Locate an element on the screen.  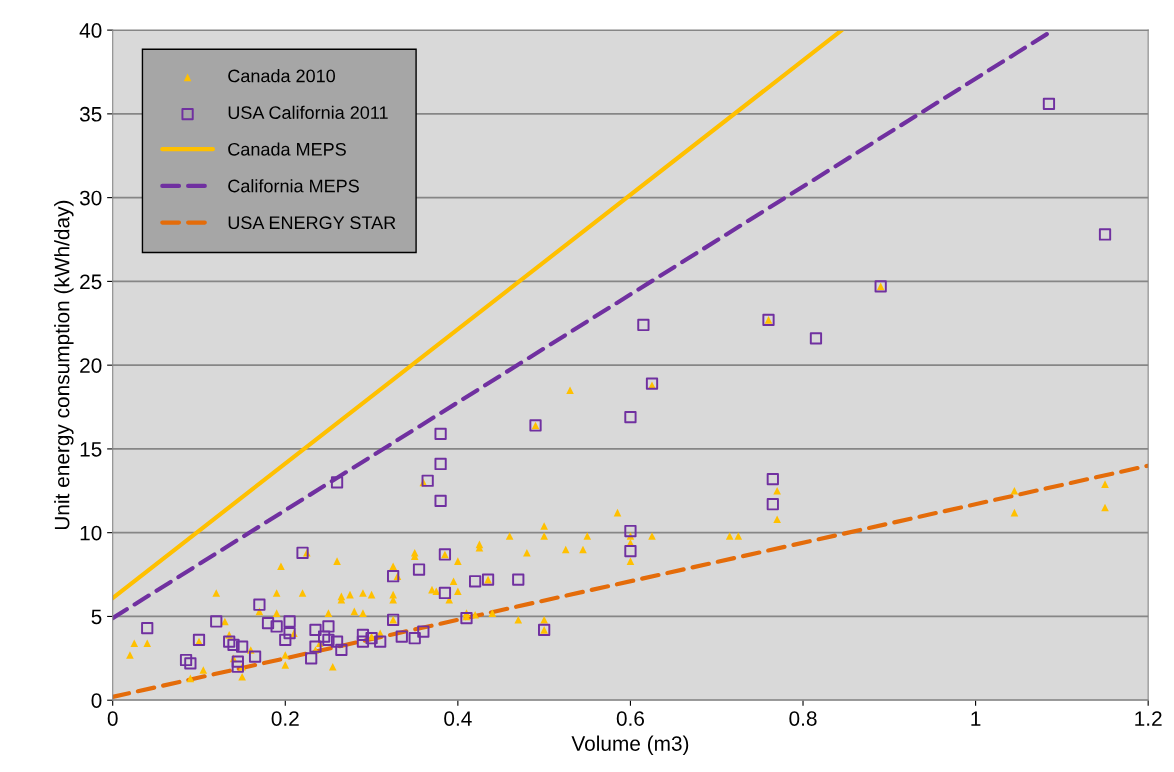
x-tick-label: 0 is located at coordinates (112, 718).